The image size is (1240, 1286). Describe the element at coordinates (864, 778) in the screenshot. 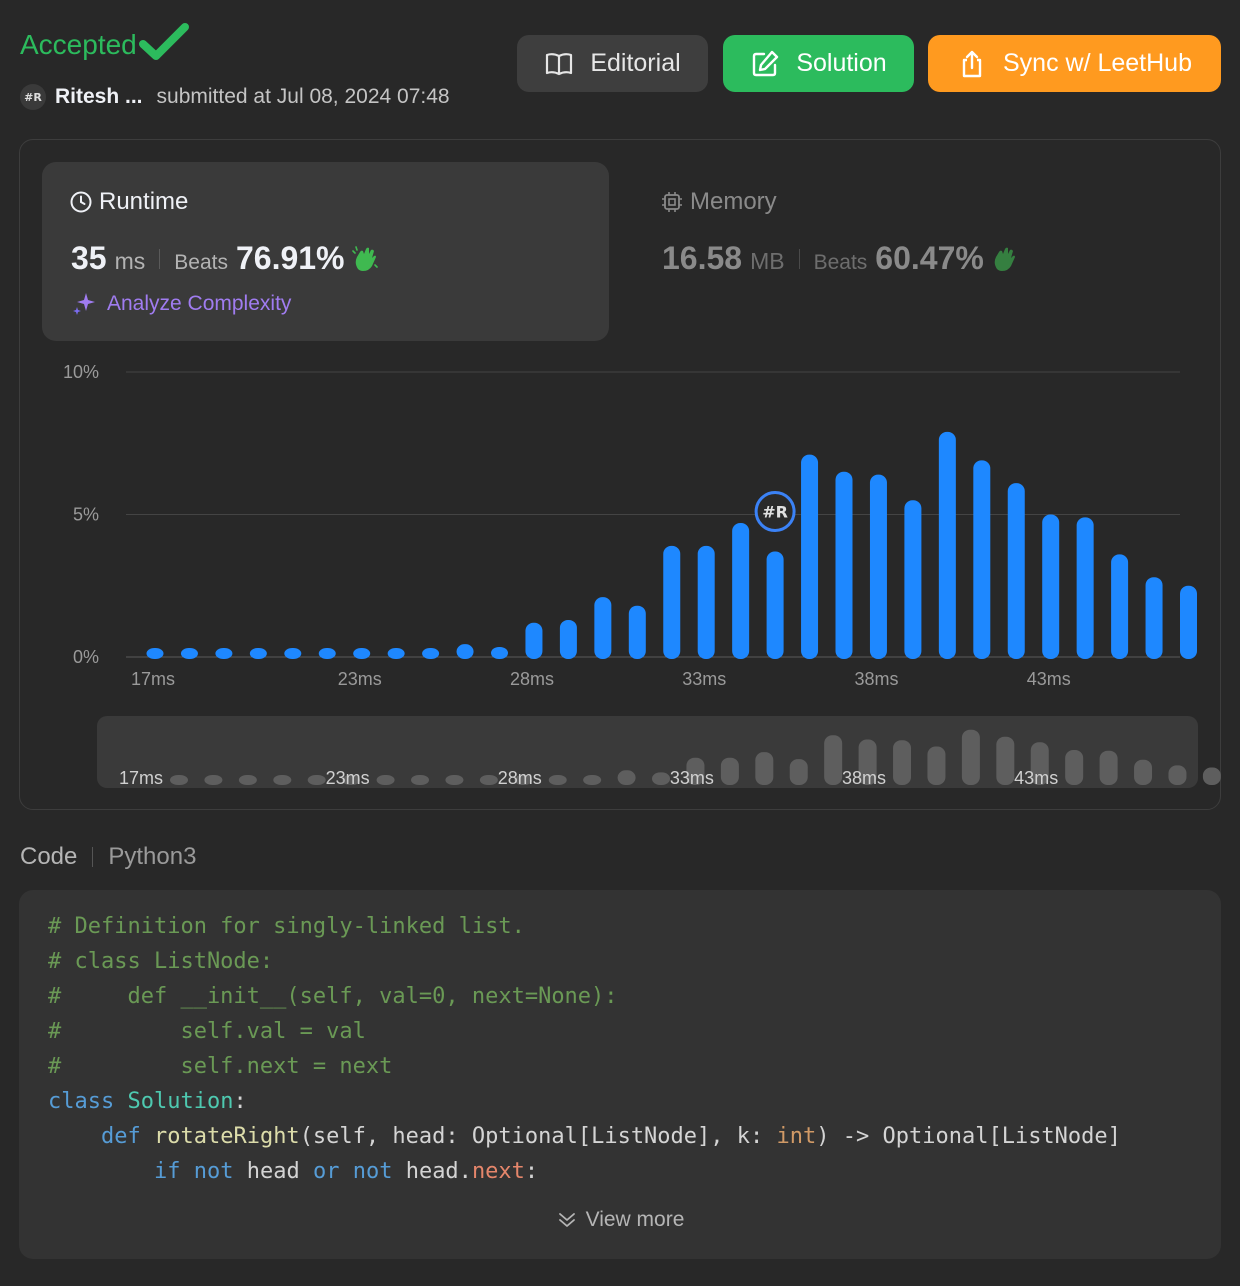

I see `scrubber-tick-label: 38ms` at that location.